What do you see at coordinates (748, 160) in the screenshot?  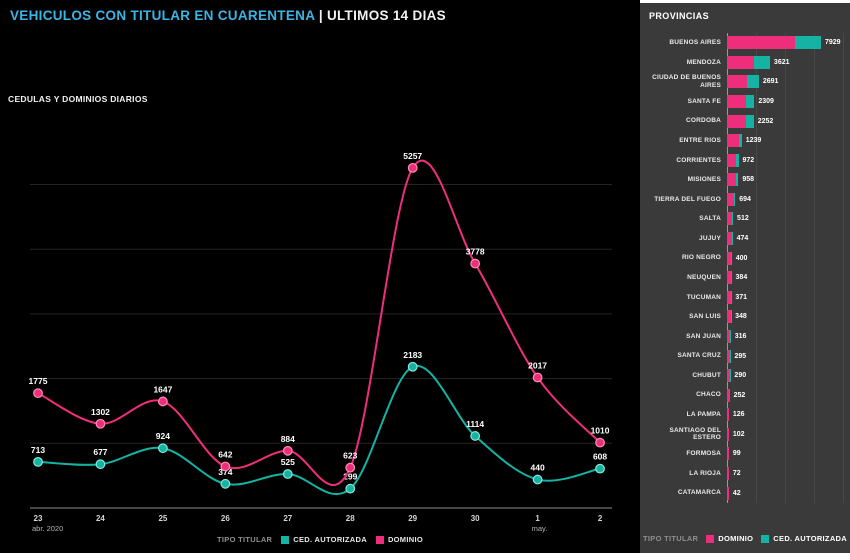 I see `province-value: 972` at bounding box center [748, 160].